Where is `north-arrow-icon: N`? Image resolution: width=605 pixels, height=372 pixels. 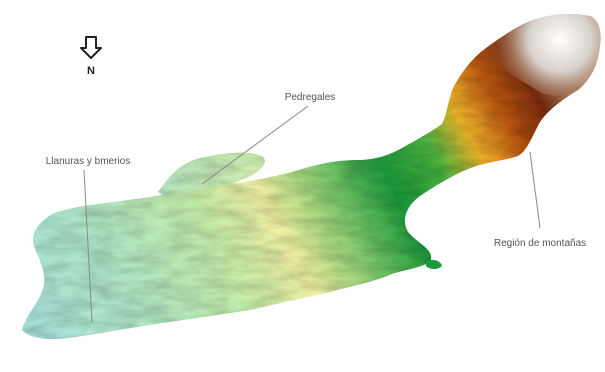 north-arrow-icon: N is located at coordinates (91, 56).